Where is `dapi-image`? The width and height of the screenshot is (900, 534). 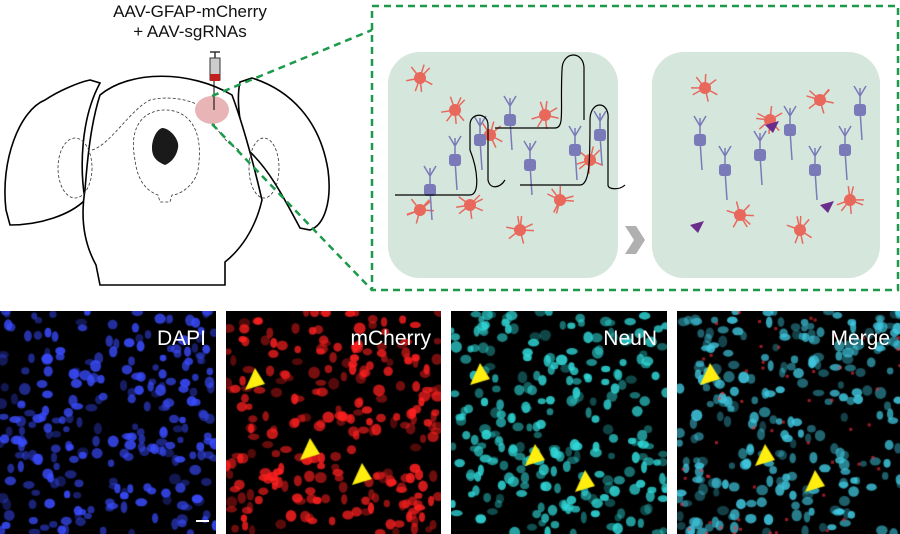
dapi-image is located at coordinates (108, 422).